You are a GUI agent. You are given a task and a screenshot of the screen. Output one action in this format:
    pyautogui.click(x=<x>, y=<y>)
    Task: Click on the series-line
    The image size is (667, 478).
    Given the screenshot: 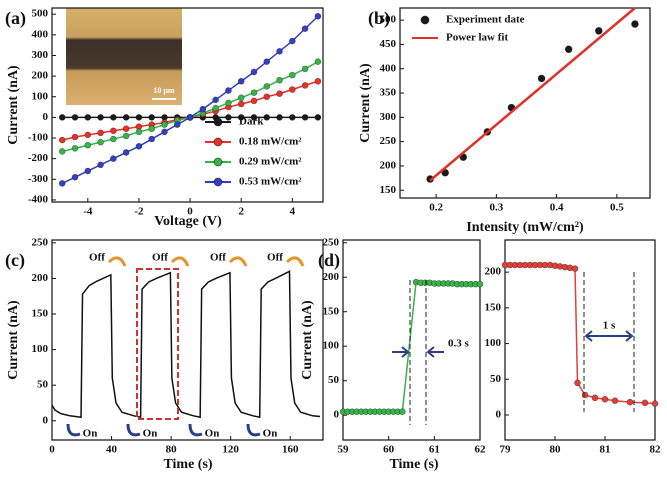 What is the action you would take?
    pyautogui.click(x=532, y=94)
    